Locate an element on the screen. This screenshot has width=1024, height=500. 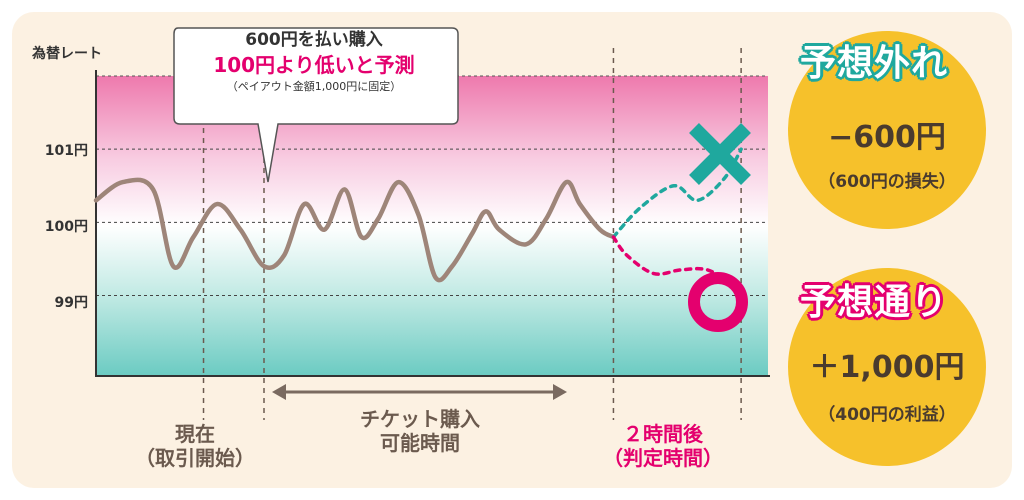
now-label: 現在 （取引開始） is located at coordinates (195, 446).